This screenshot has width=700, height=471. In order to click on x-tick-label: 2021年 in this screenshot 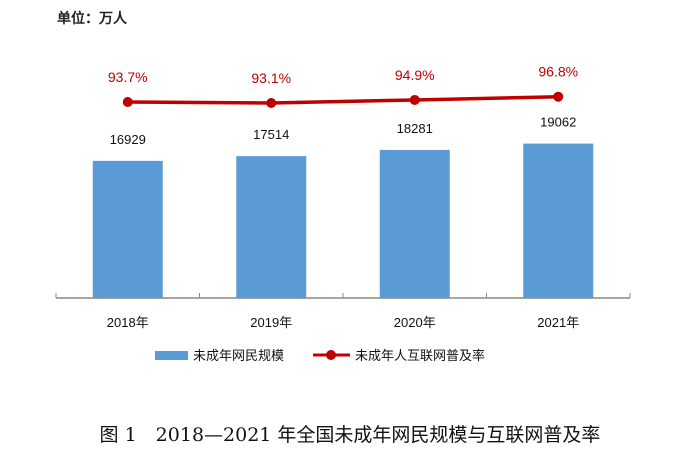, I will do `click(558, 322)`.